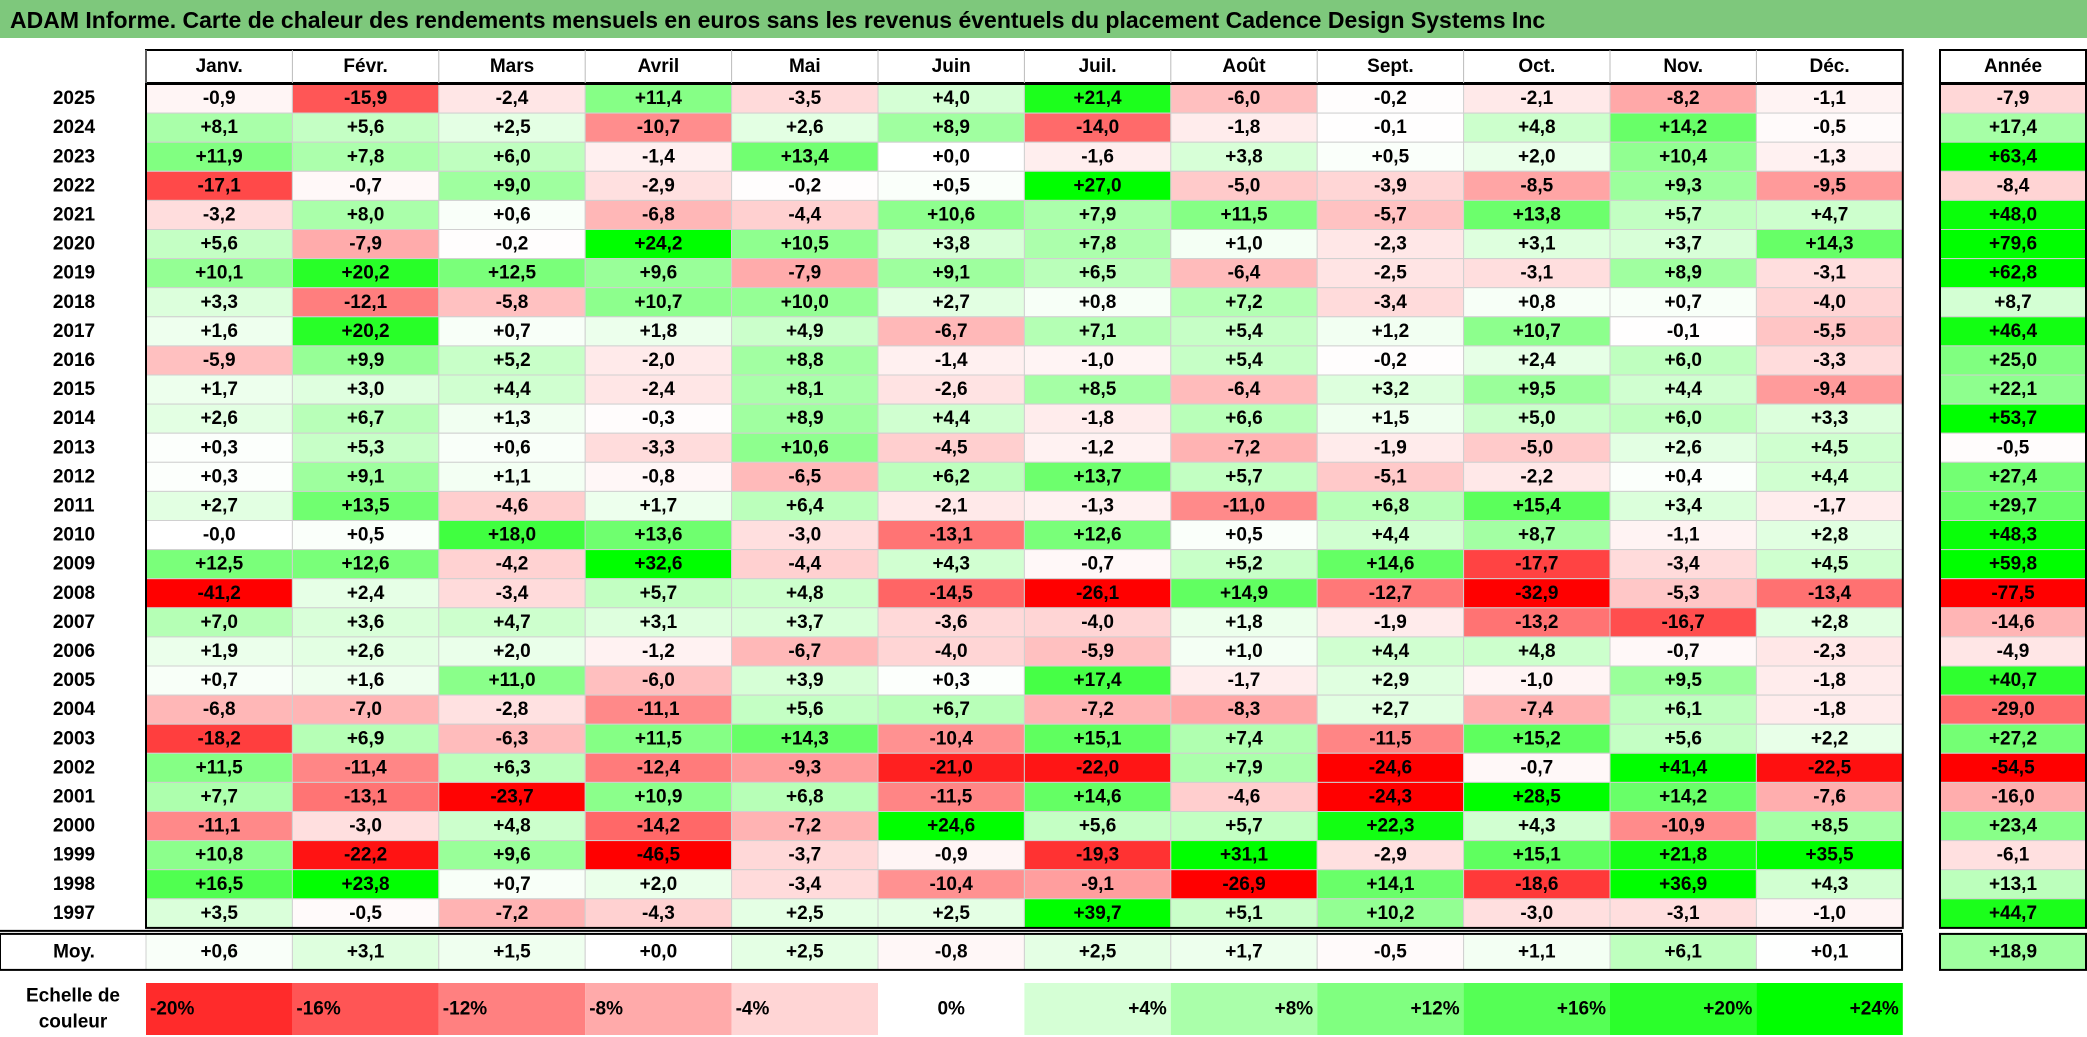 The image size is (2087, 1037). Describe the element at coordinates (658, 709) in the screenshot. I see `cell-value: -11,1` at that location.